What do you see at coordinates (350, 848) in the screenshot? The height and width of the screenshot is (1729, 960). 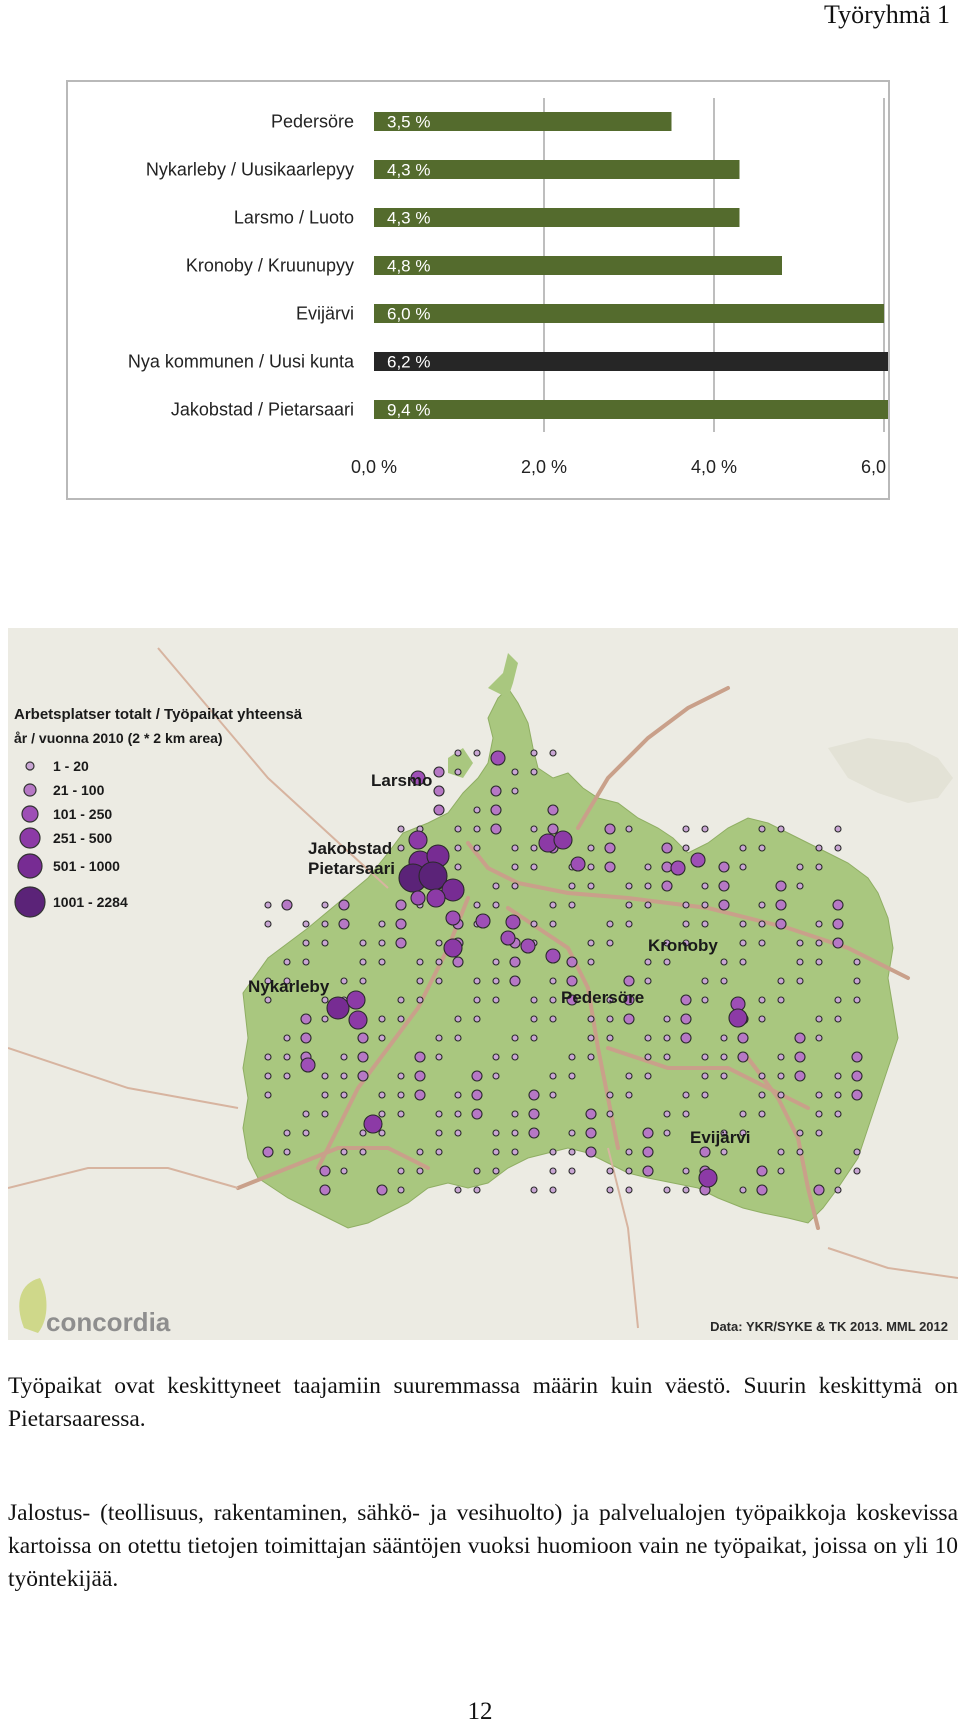 I see `place-label-jakobstad: Jakobstad` at bounding box center [350, 848].